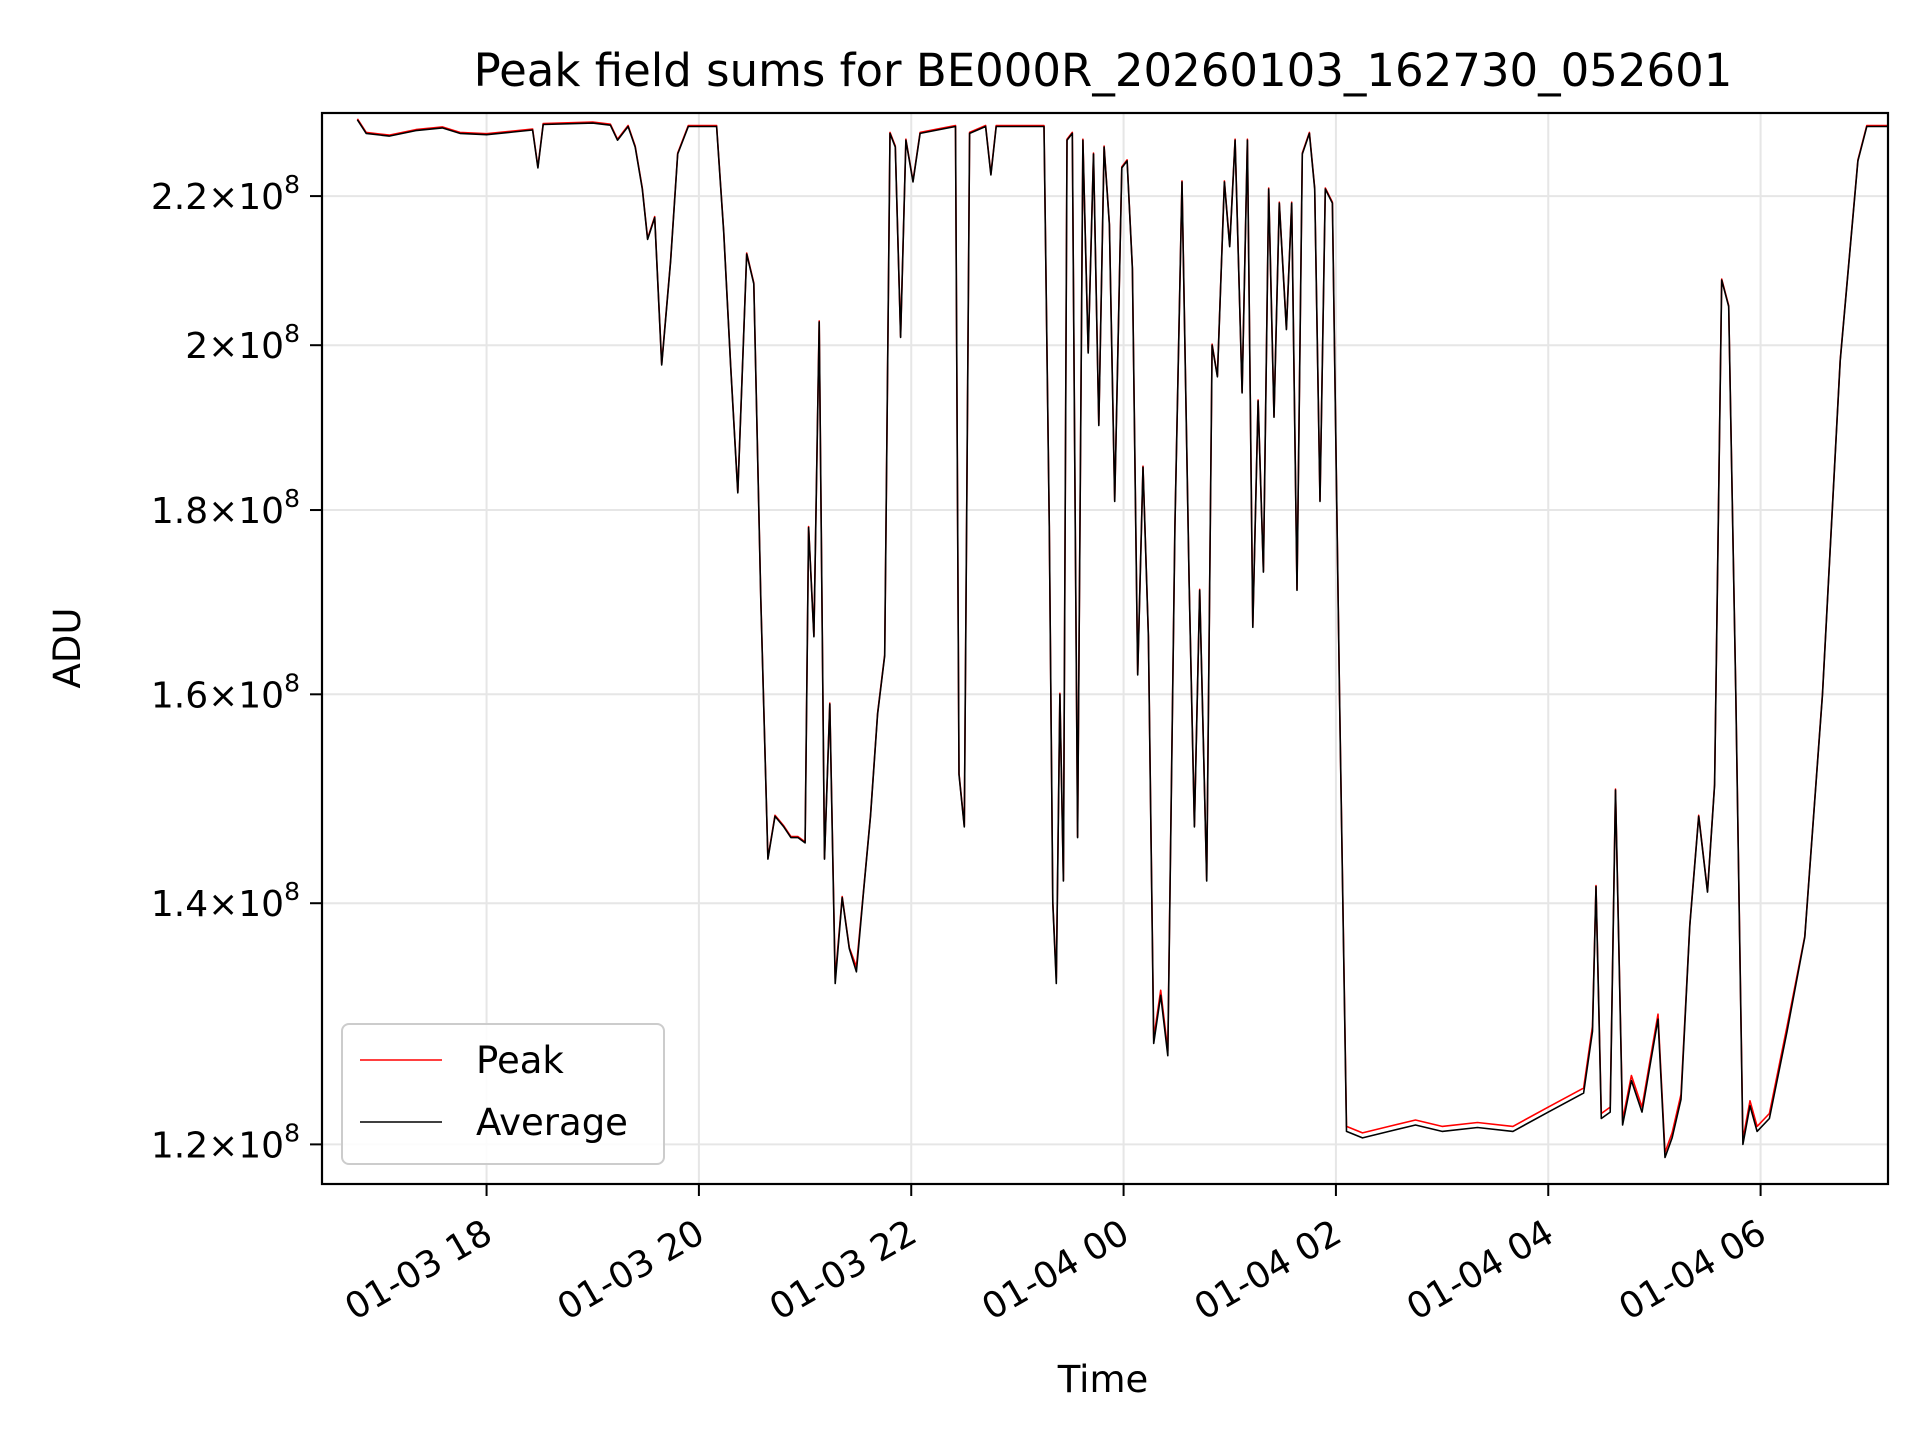 The height and width of the screenshot is (1440, 1920). I want to click on y-tick-label: 2.2×108, so click(225, 194).